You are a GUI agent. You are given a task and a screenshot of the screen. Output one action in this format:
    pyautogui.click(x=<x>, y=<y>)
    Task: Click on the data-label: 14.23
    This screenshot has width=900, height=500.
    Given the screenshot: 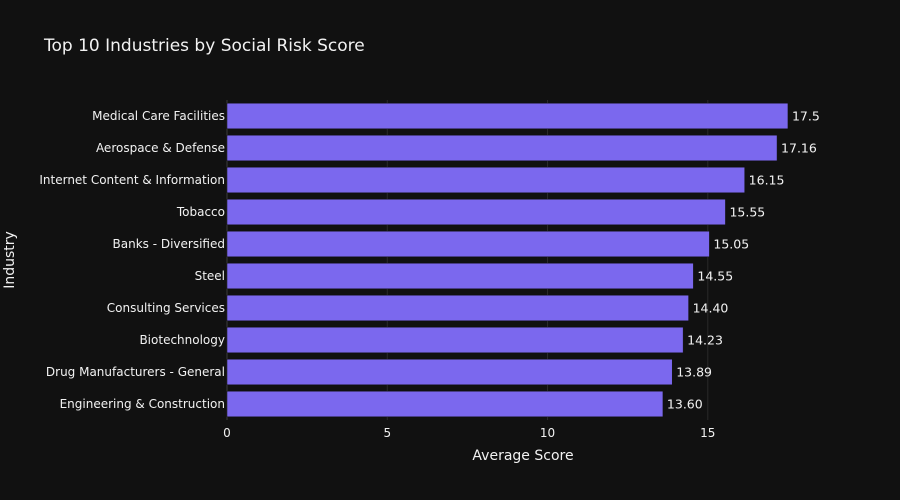 What is the action you would take?
    pyautogui.click(x=705, y=340)
    